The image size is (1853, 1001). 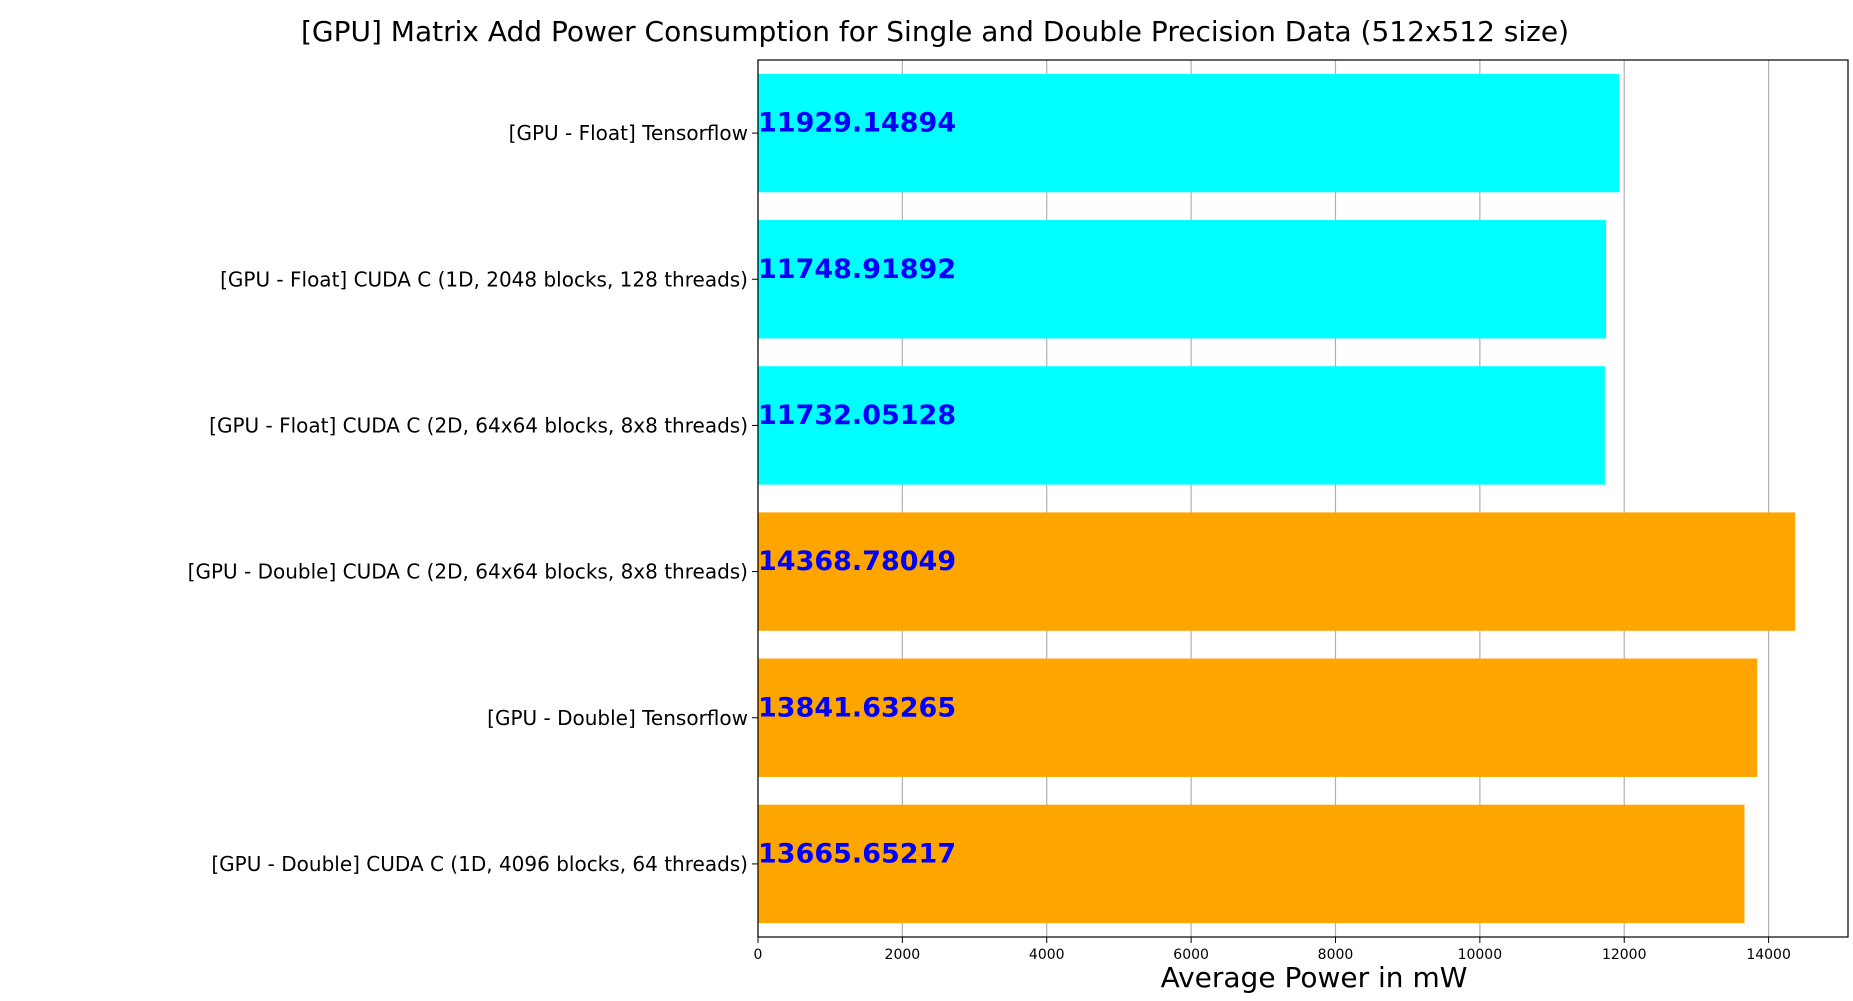 I want to click on data-label-5: 13665.65217, so click(x=857, y=853).